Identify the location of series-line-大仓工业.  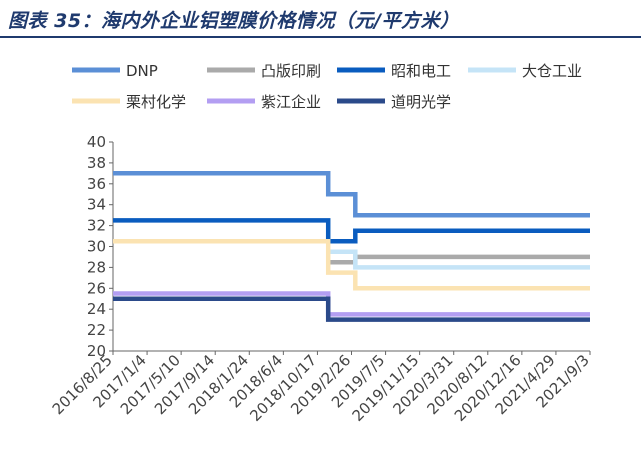
(459, 259).